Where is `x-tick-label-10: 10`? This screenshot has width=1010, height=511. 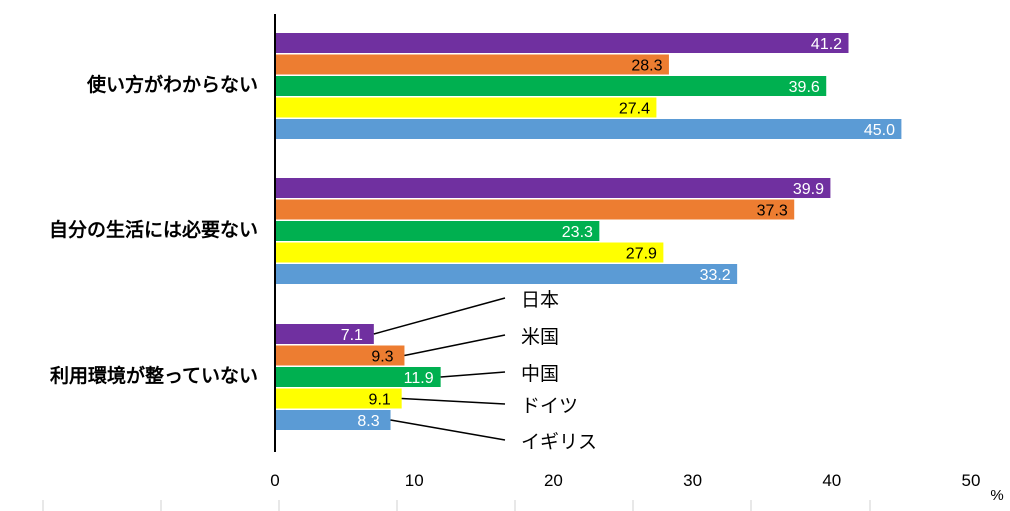
x-tick-label-10: 10 is located at coordinates (414, 480).